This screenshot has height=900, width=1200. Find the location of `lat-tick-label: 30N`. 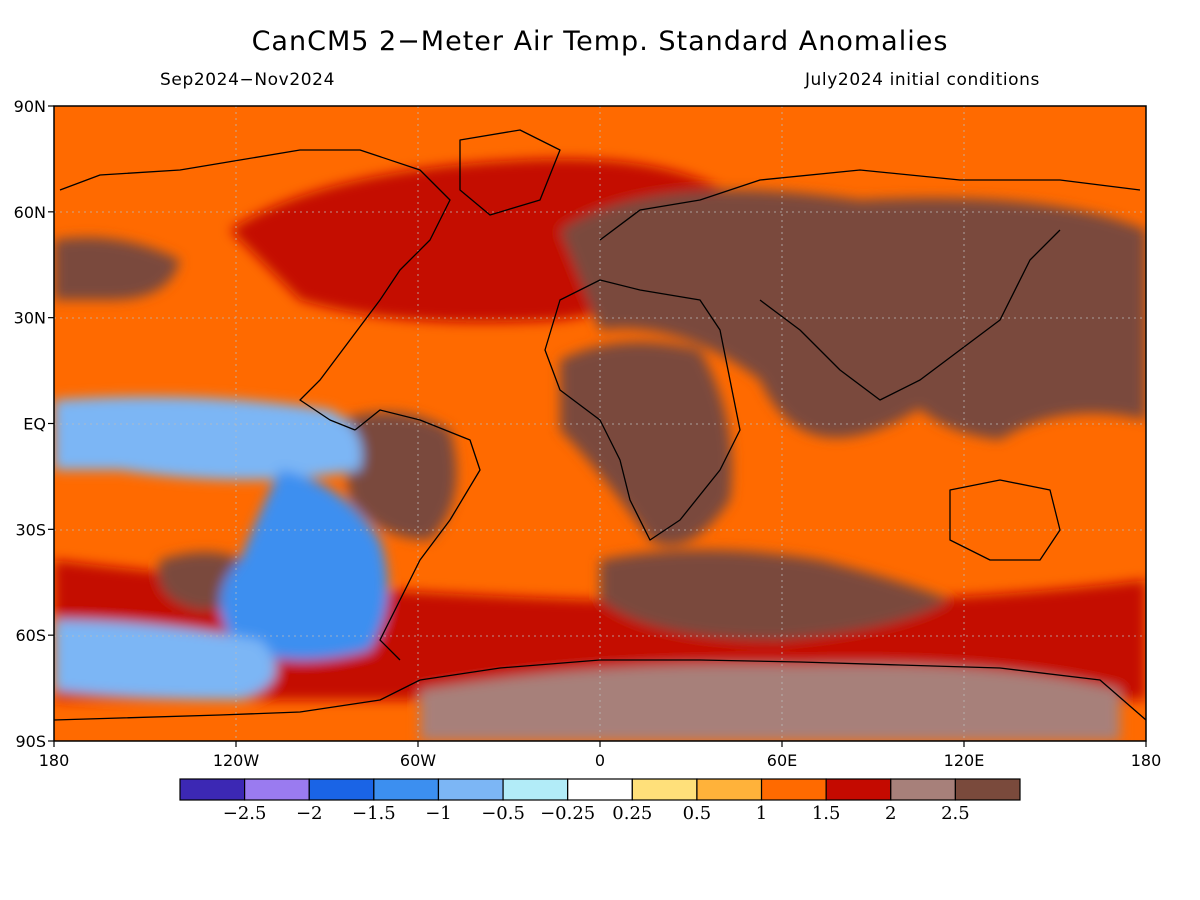

lat-tick-label: 30N is located at coordinates (30, 318).